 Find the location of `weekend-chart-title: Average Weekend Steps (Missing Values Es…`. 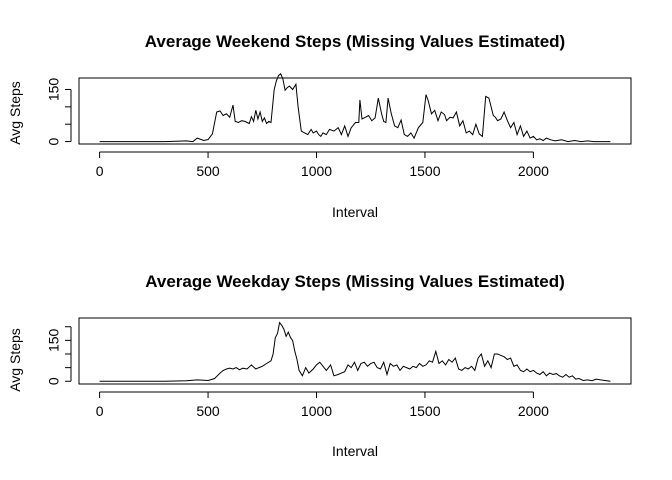

weekend-chart-title: Average Weekend Steps (Missing Values Es… is located at coordinates (355, 41).